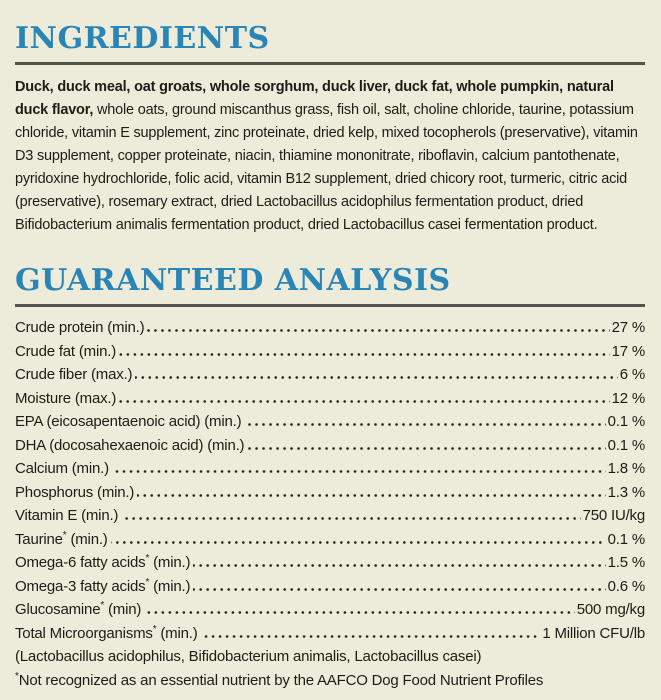  I want to click on row-nutrient-name: Omega-3 fatty acids, so click(80, 586).